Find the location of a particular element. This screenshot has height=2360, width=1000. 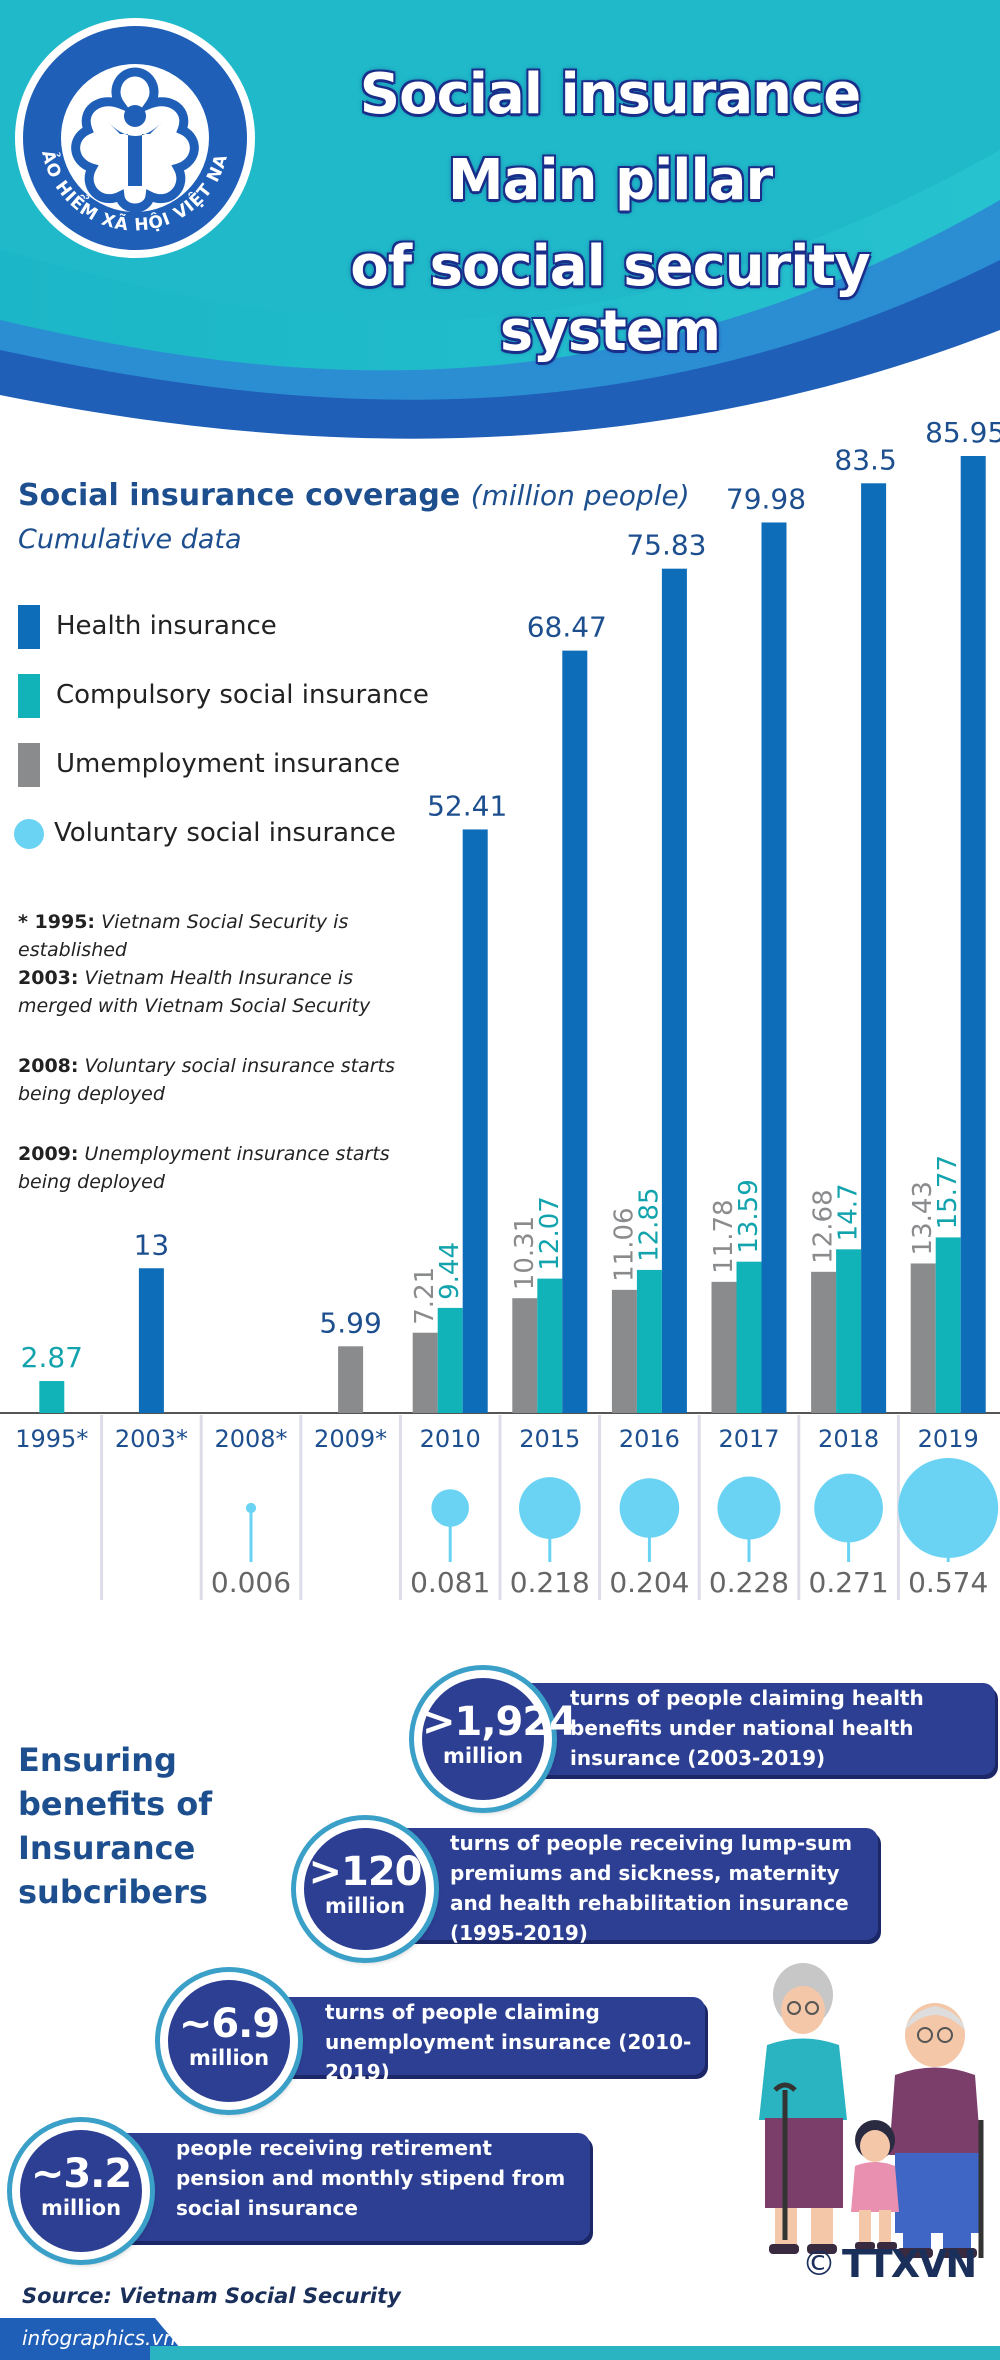

data-label: 12.85 is located at coordinates (649, 1224).